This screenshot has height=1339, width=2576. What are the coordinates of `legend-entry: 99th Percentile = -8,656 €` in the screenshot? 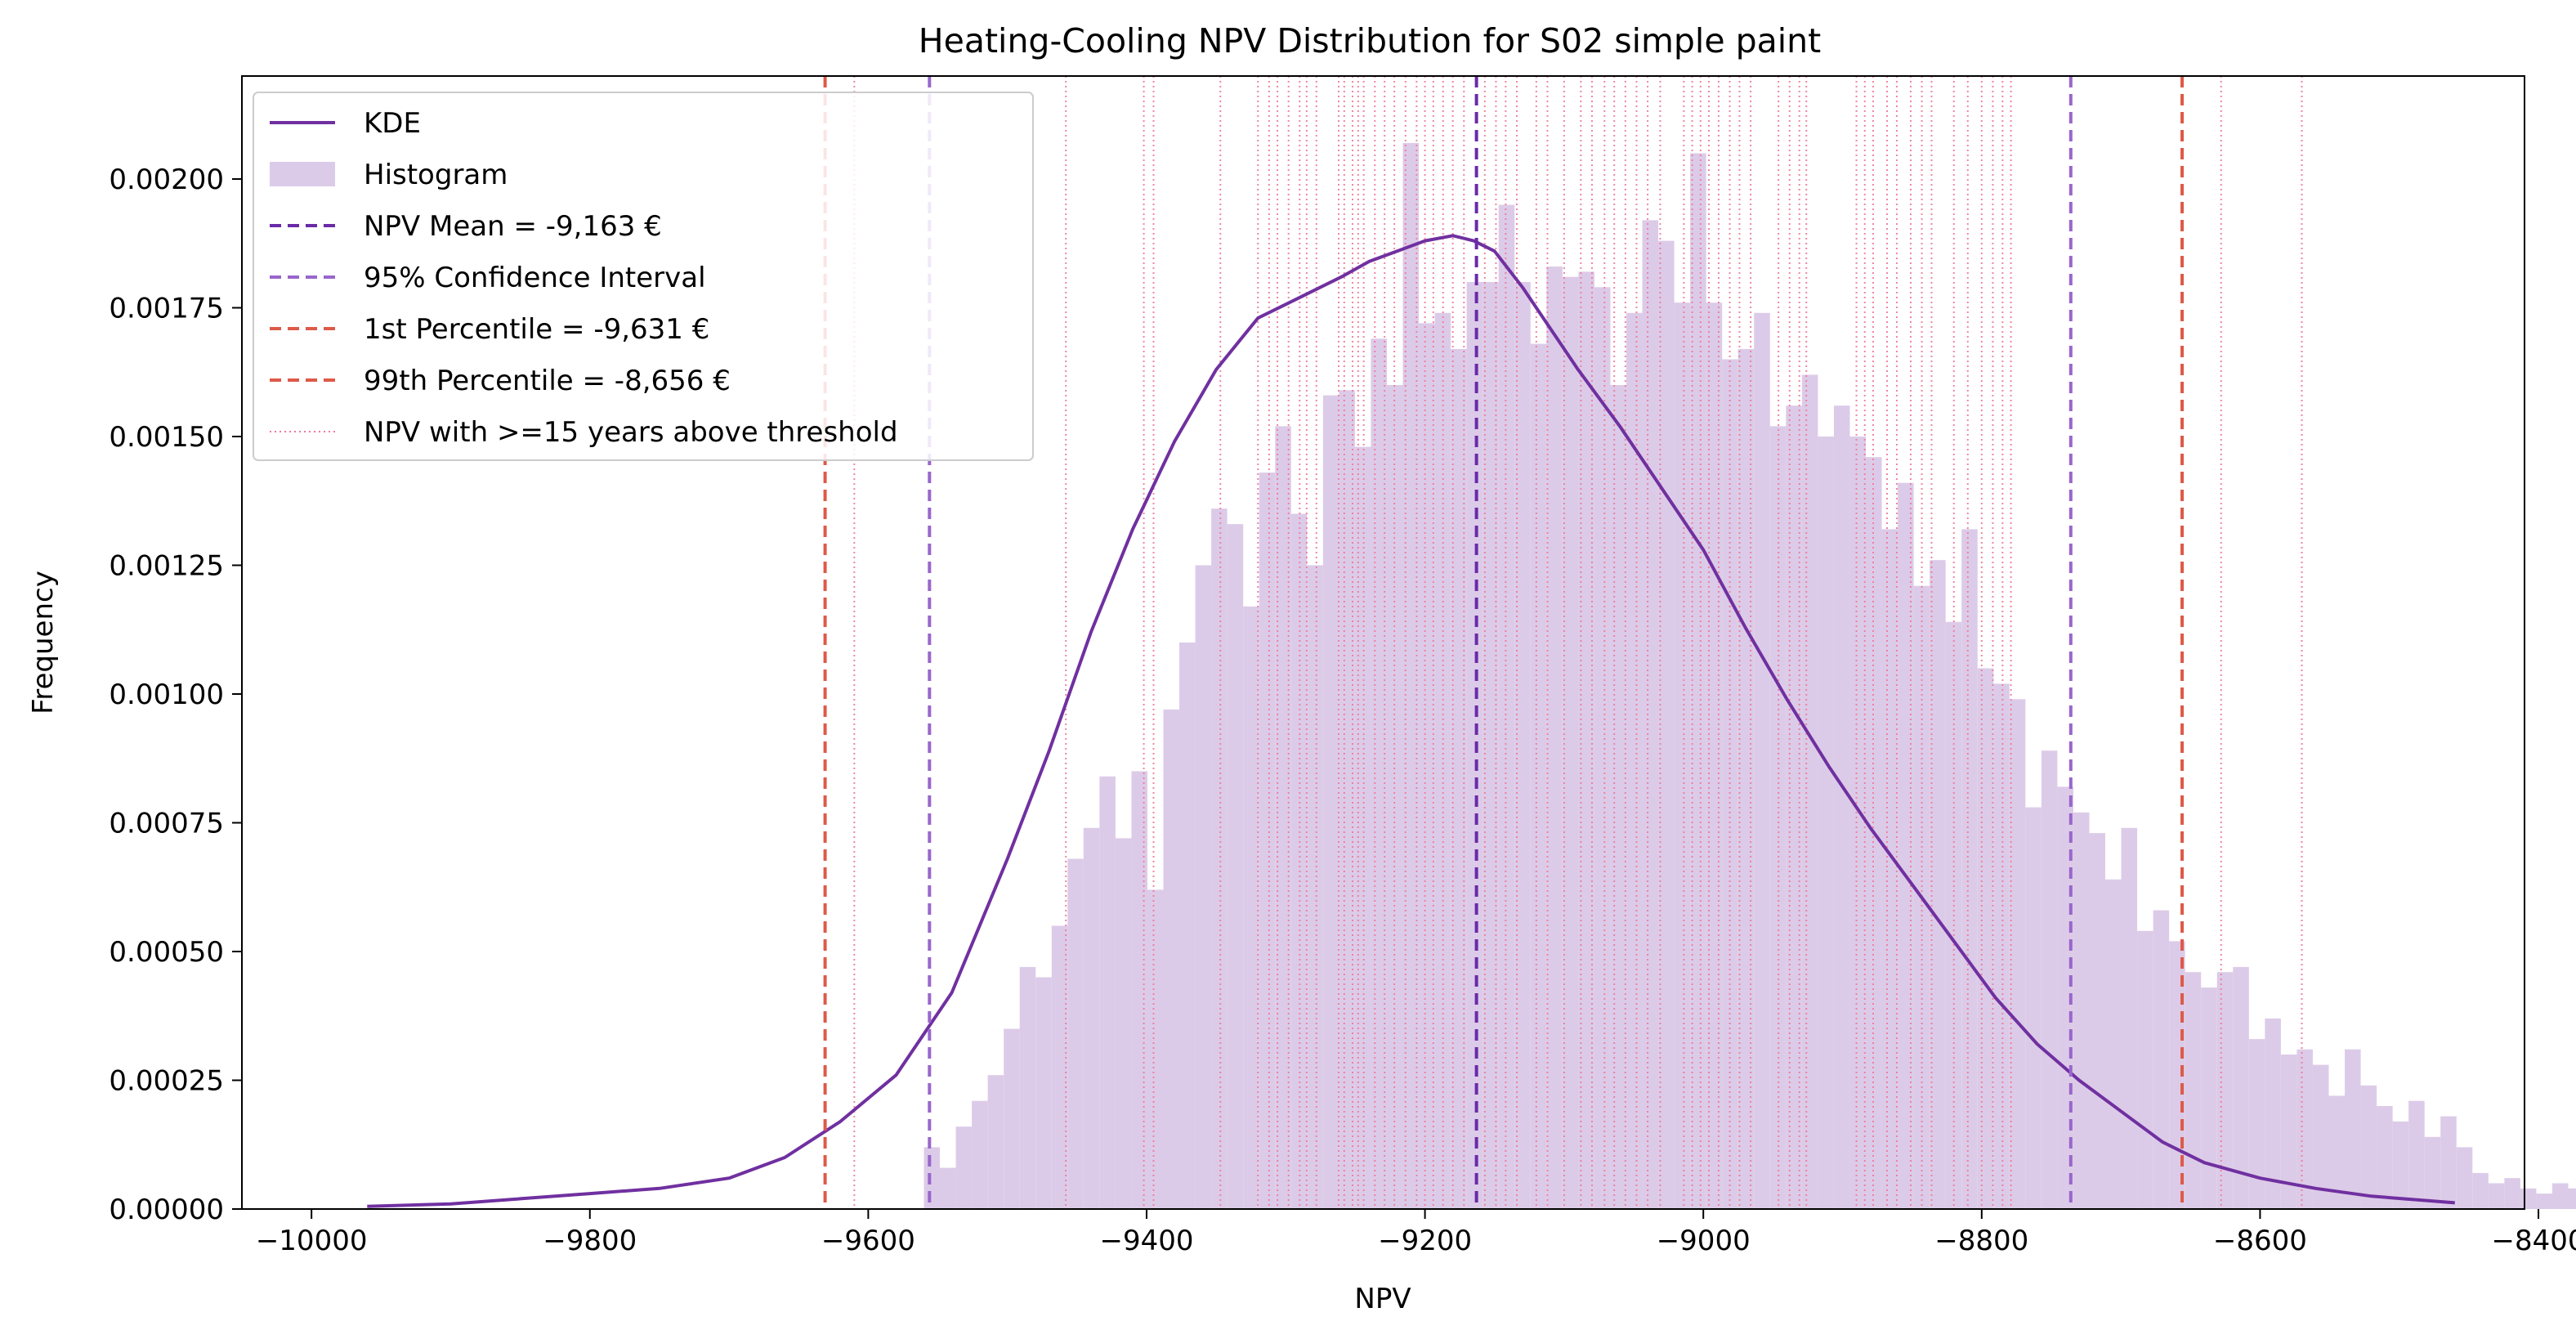 It's located at (500, 381).